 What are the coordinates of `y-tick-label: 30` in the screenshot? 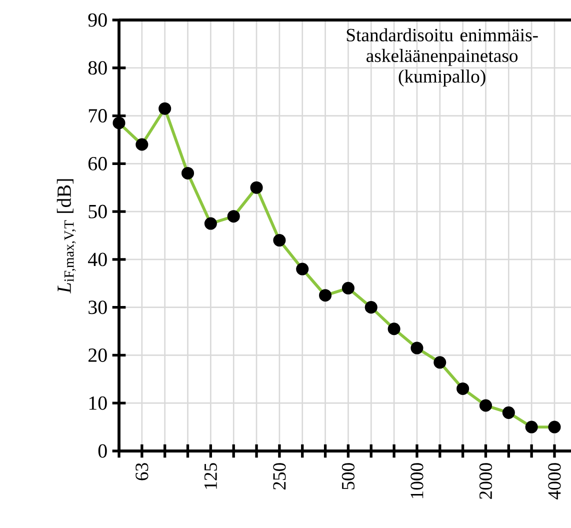 It's located at (97, 307).